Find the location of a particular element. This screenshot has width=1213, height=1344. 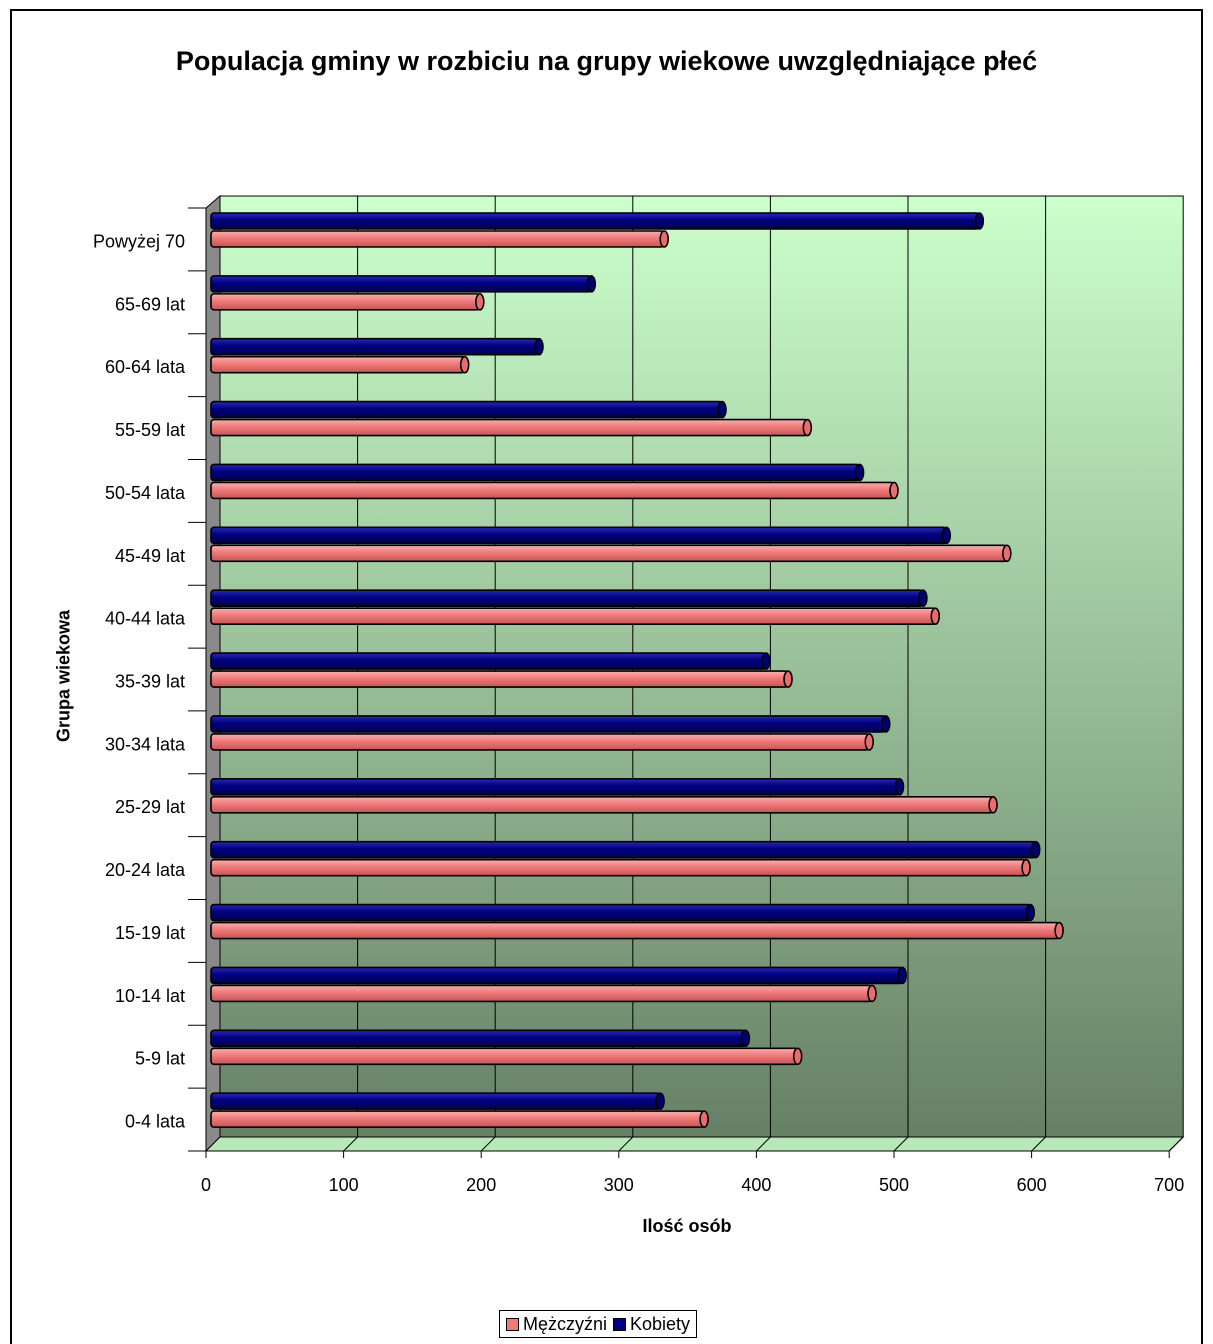

legend: Mężczyźni Kobiety is located at coordinates (598, 1324).